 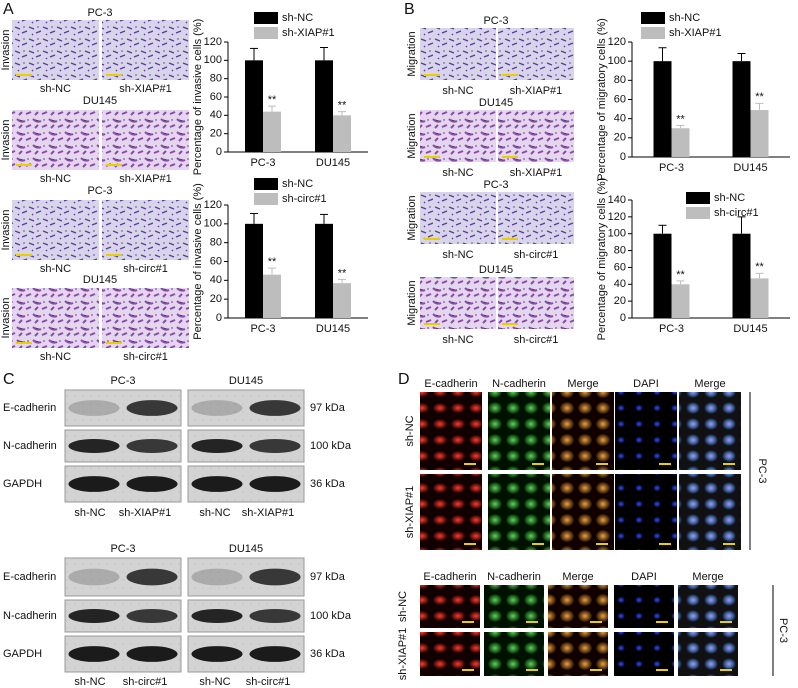 I want to click on molecular-weight: 97 kDa, so click(x=328, y=408).